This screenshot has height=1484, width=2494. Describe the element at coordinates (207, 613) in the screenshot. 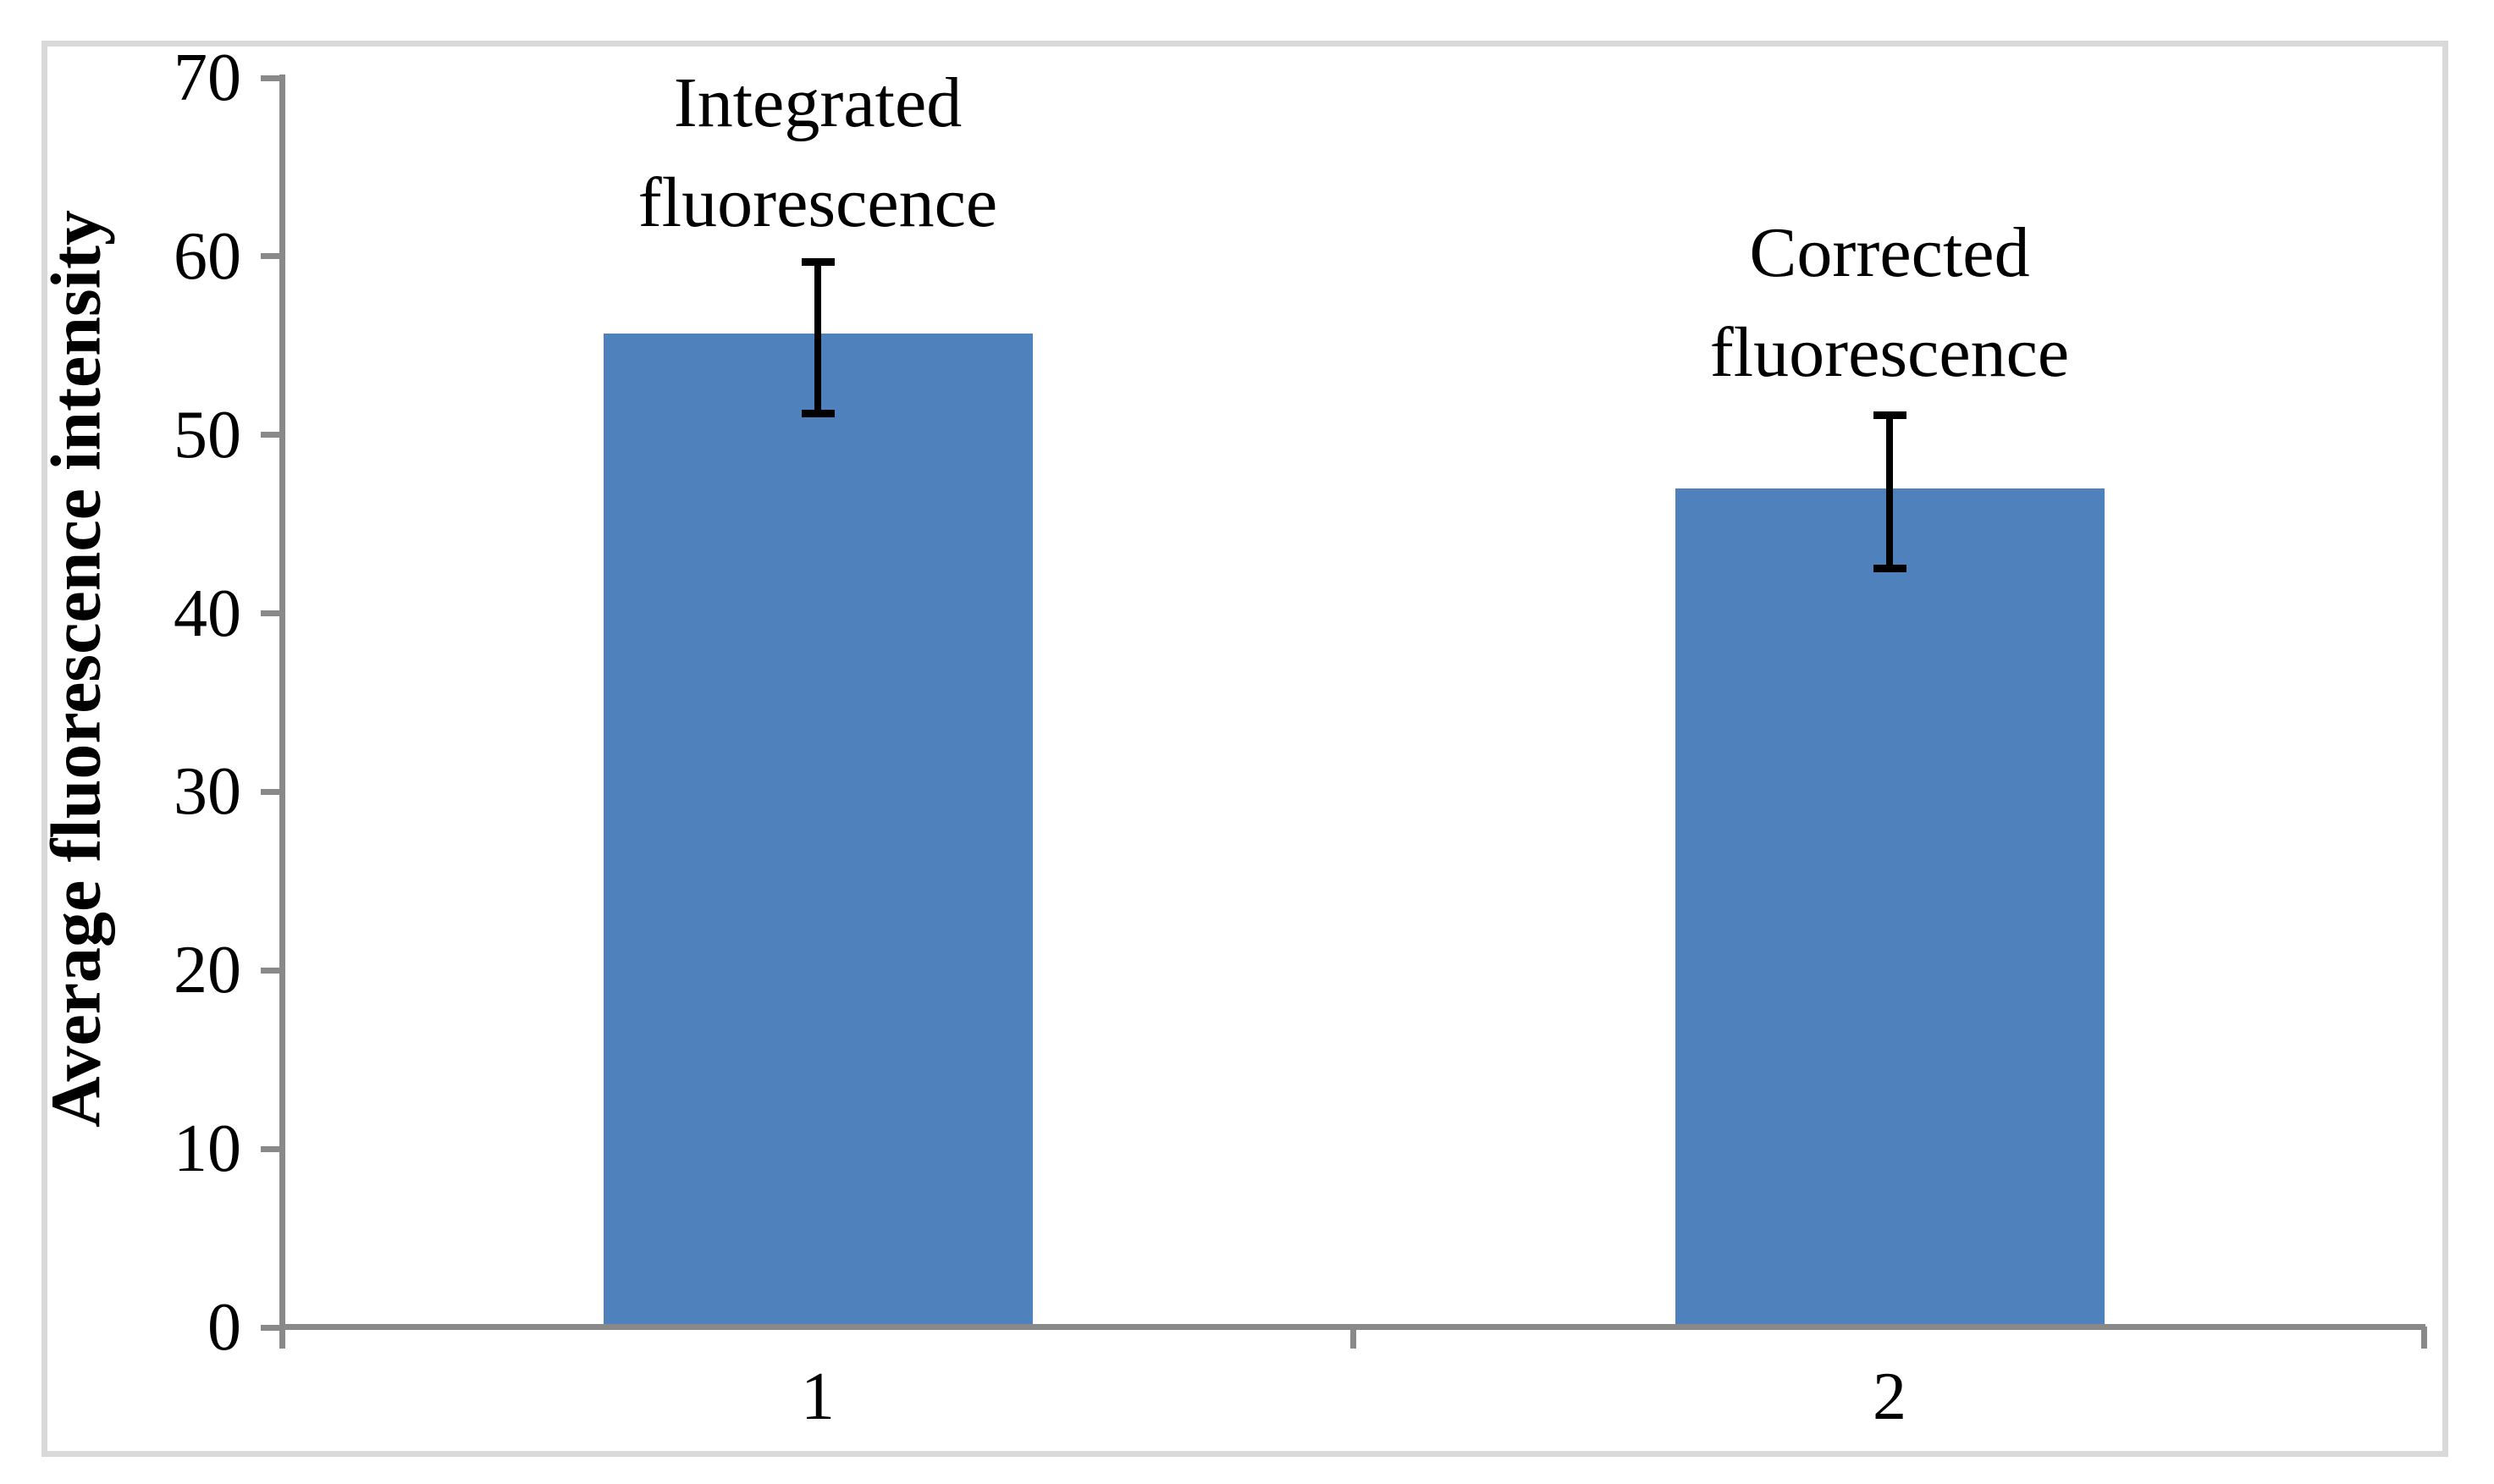

I see `y-tick-label: 40` at that location.